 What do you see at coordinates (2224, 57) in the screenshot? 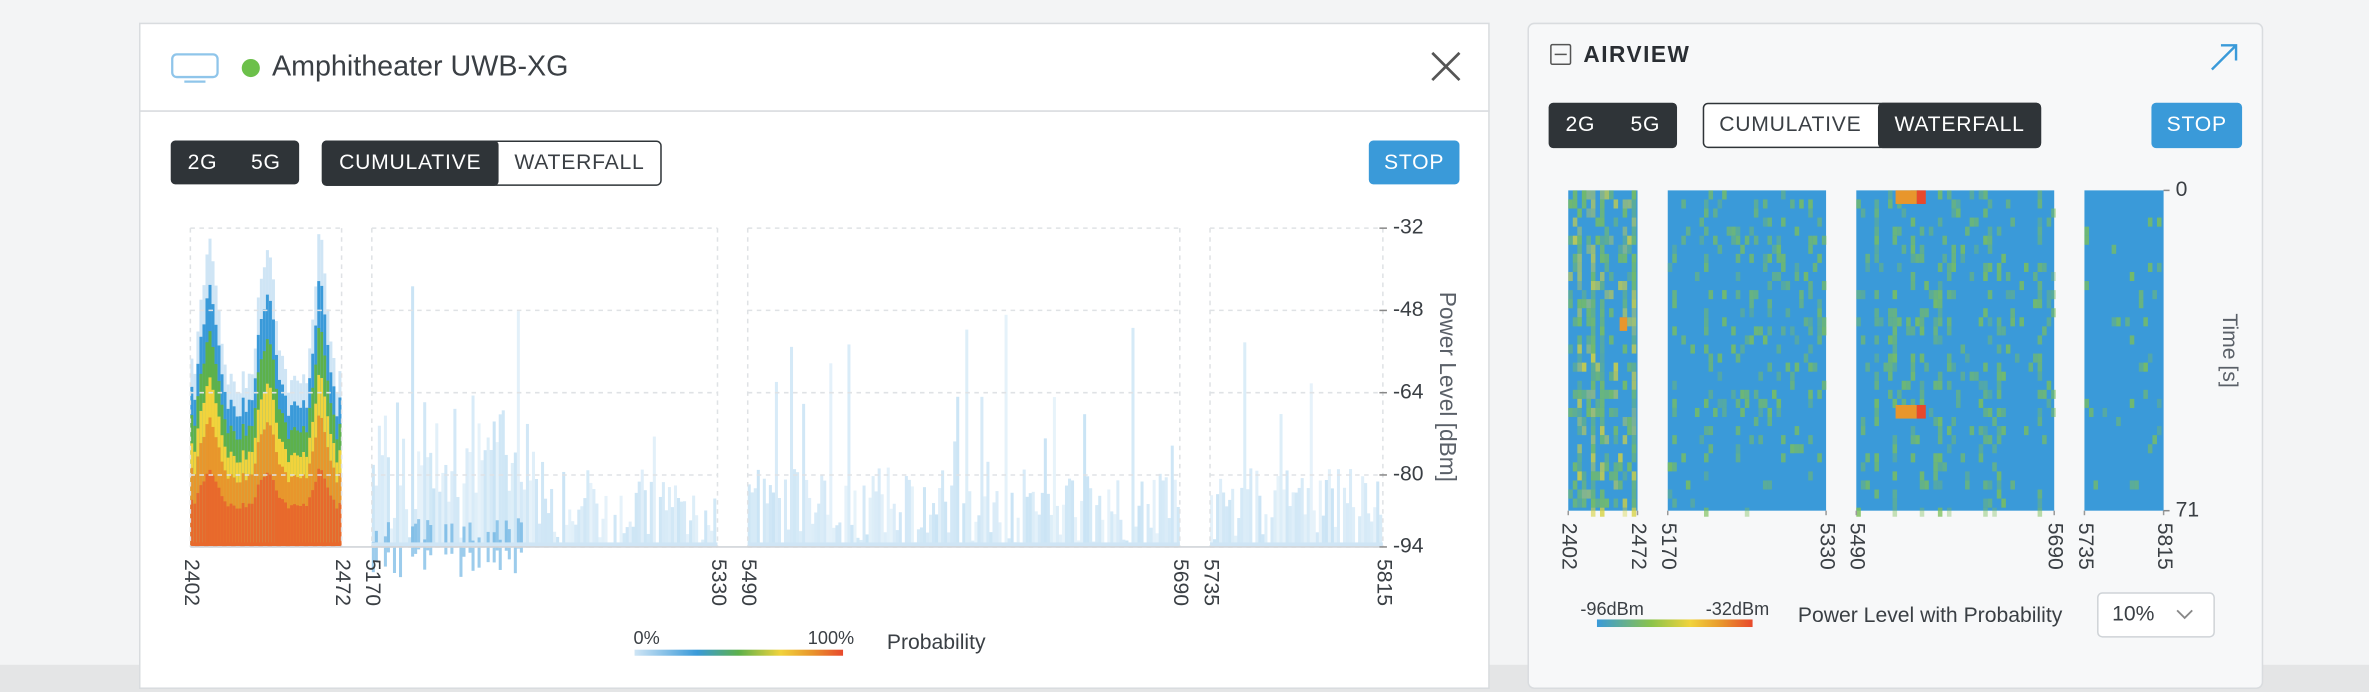
I see `expand-button` at bounding box center [2224, 57].